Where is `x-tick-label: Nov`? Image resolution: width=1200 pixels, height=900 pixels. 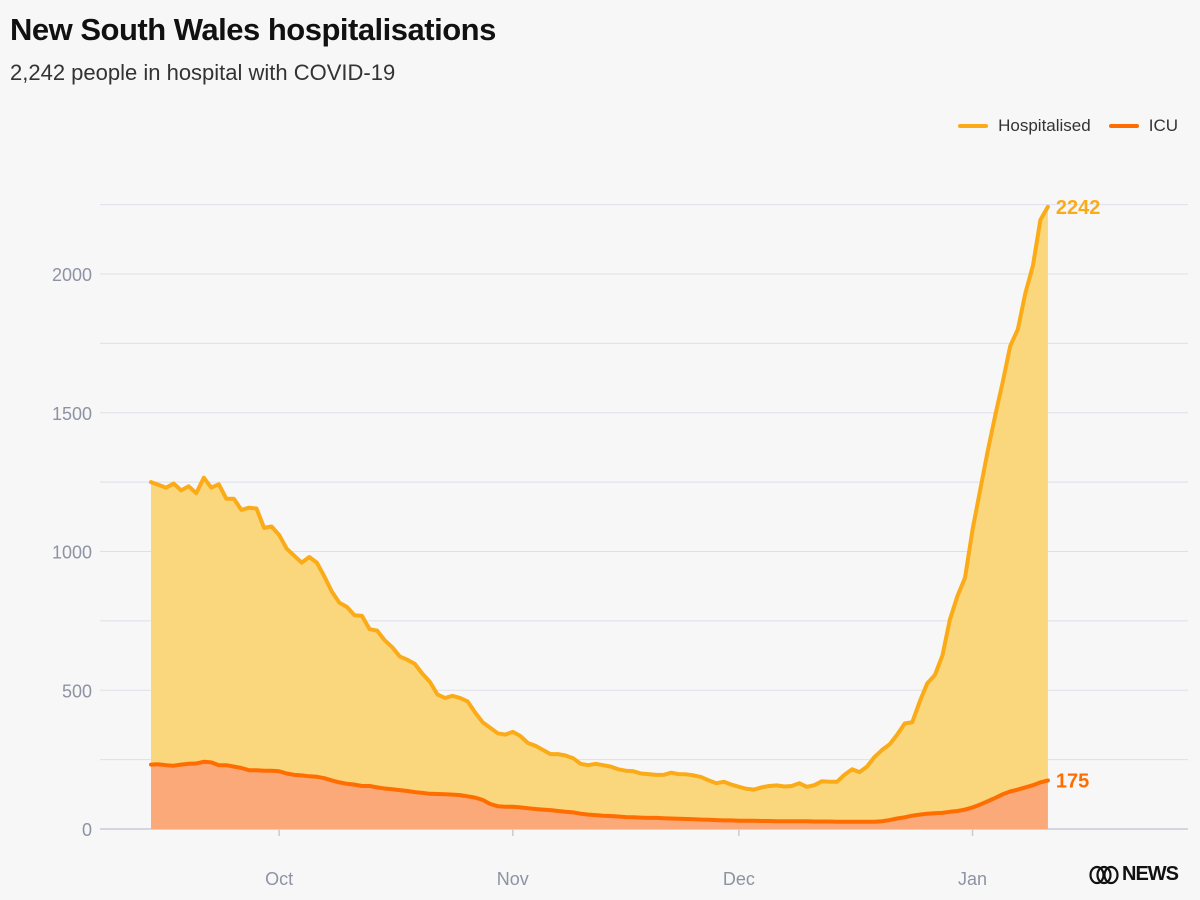
x-tick-label: Nov is located at coordinates (513, 879).